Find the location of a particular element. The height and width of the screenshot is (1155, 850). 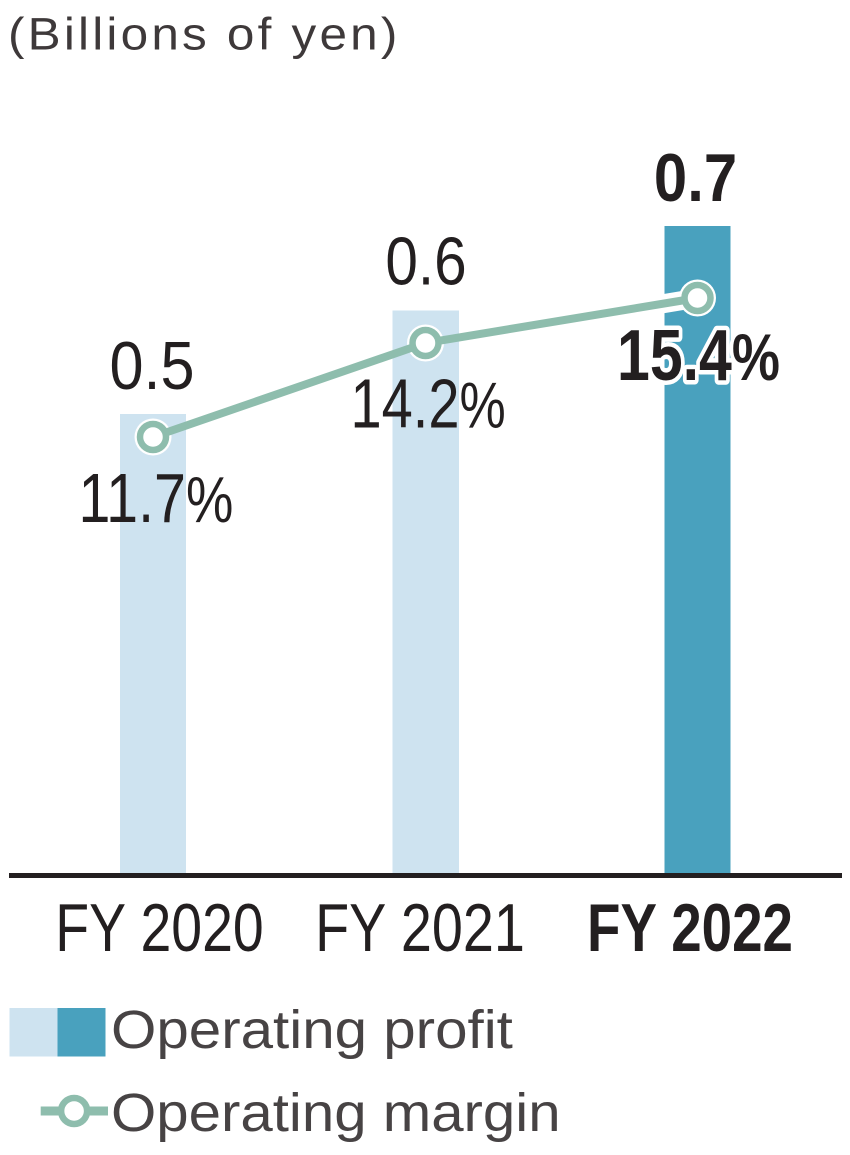

svg-text: 0.6 is located at coordinates (425, 261).